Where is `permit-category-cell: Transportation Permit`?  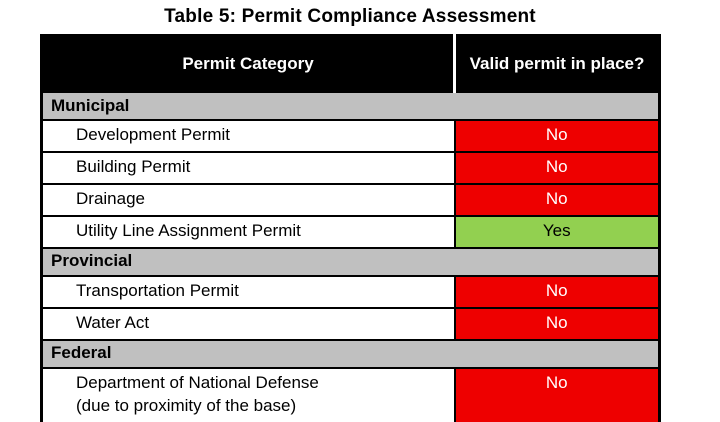
permit-category-cell: Transportation Permit is located at coordinates (248, 291).